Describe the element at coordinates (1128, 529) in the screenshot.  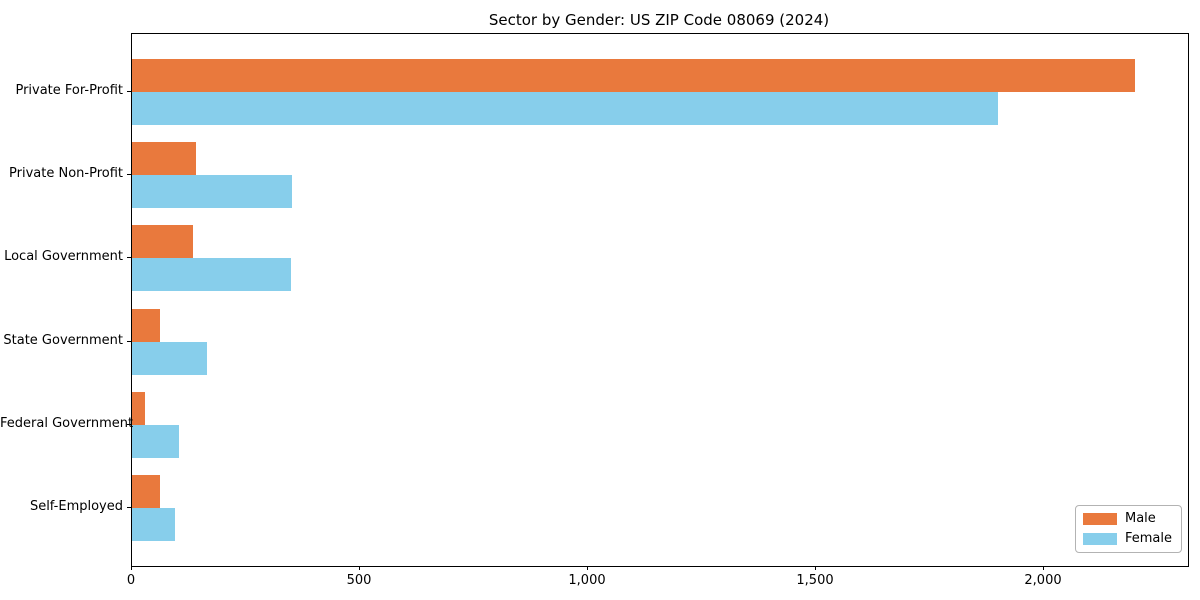
I see `legend: Male Female` at that location.